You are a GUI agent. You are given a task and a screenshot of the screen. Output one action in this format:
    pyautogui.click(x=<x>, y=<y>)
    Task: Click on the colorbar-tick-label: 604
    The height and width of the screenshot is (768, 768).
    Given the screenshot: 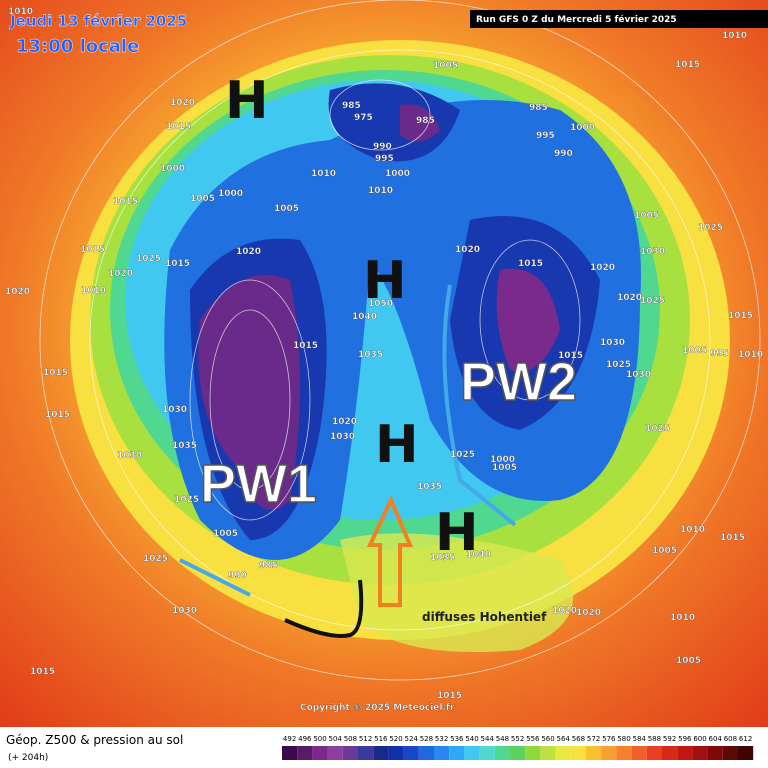 What is the action you would take?
    pyautogui.click(x=716, y=739)
    